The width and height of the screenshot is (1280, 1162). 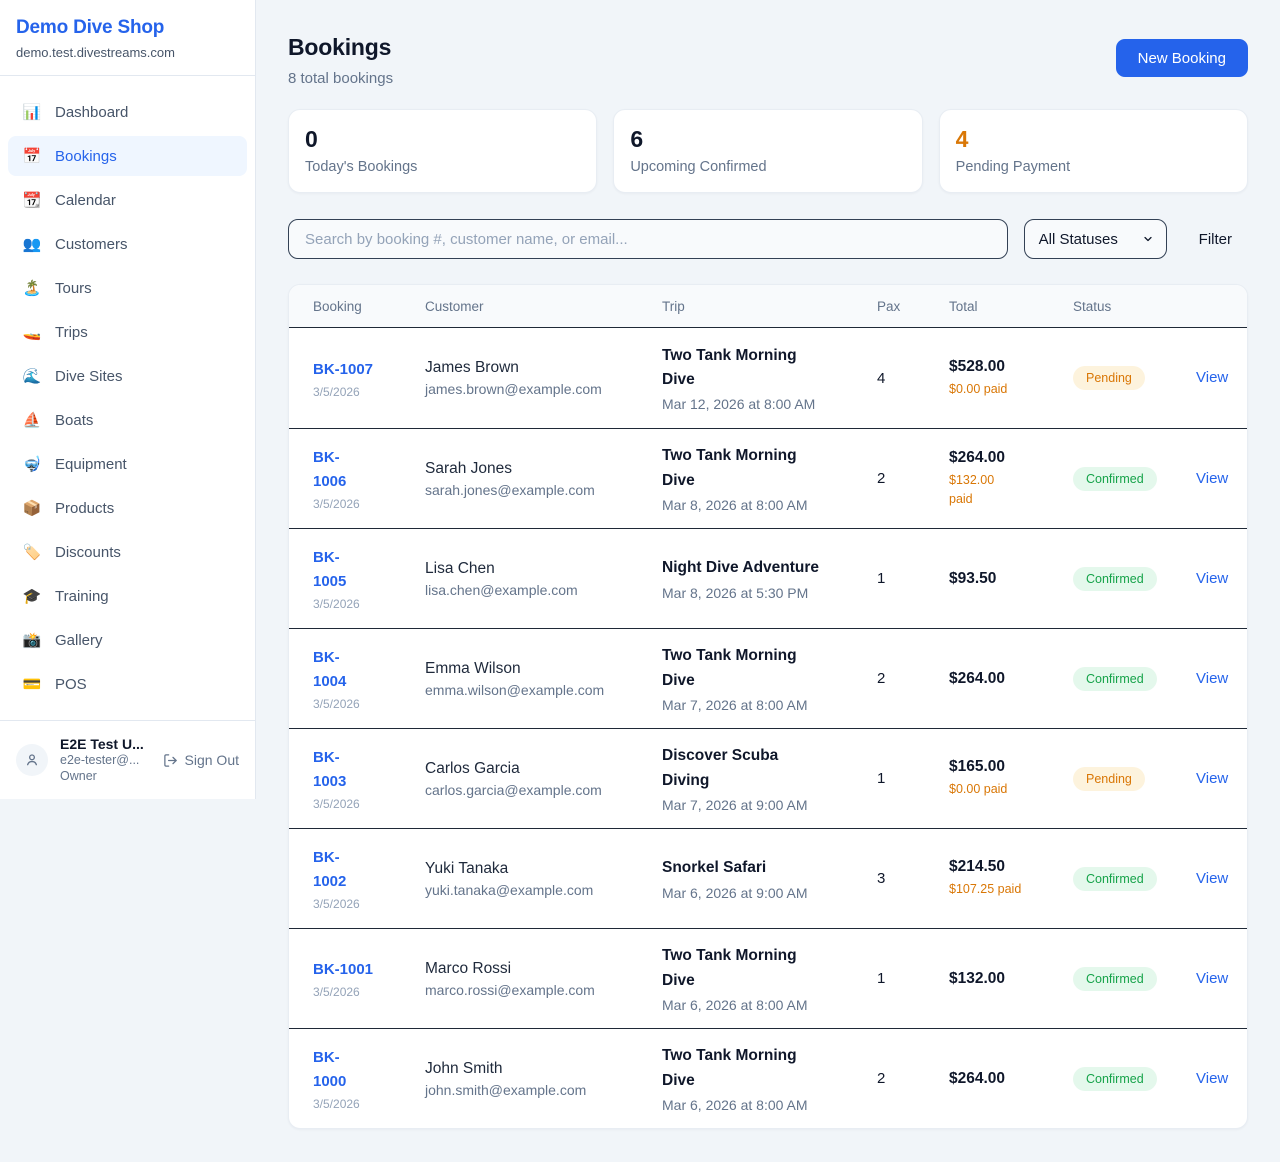 I want to click on pax-cell: 1, so click(x=881, y=778).